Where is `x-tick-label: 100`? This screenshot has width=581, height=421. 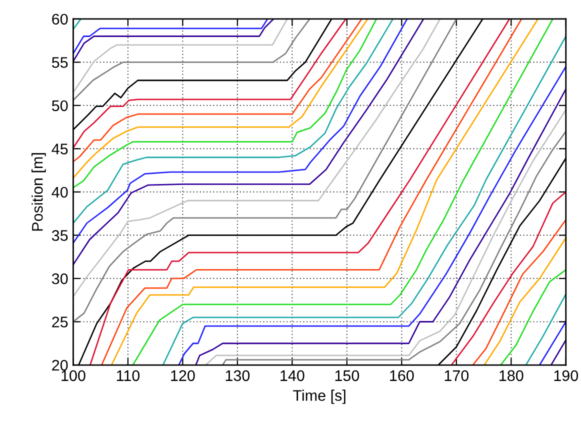
x-tick-label: 100 is located at coordinates (74, 376).